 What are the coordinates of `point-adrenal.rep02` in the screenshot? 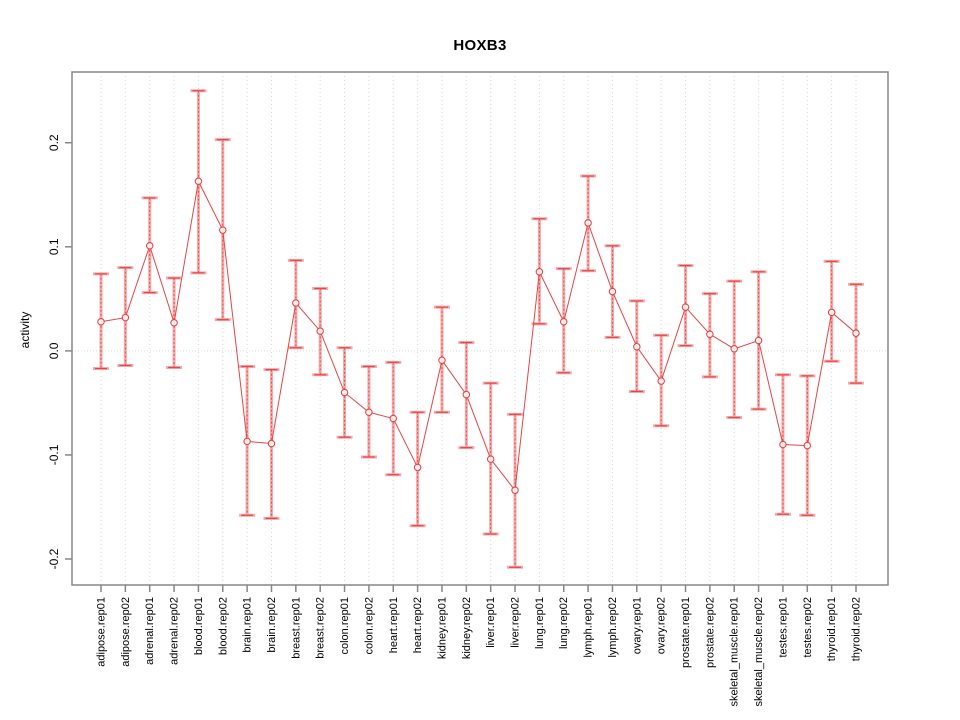 It's located at (174, 323).